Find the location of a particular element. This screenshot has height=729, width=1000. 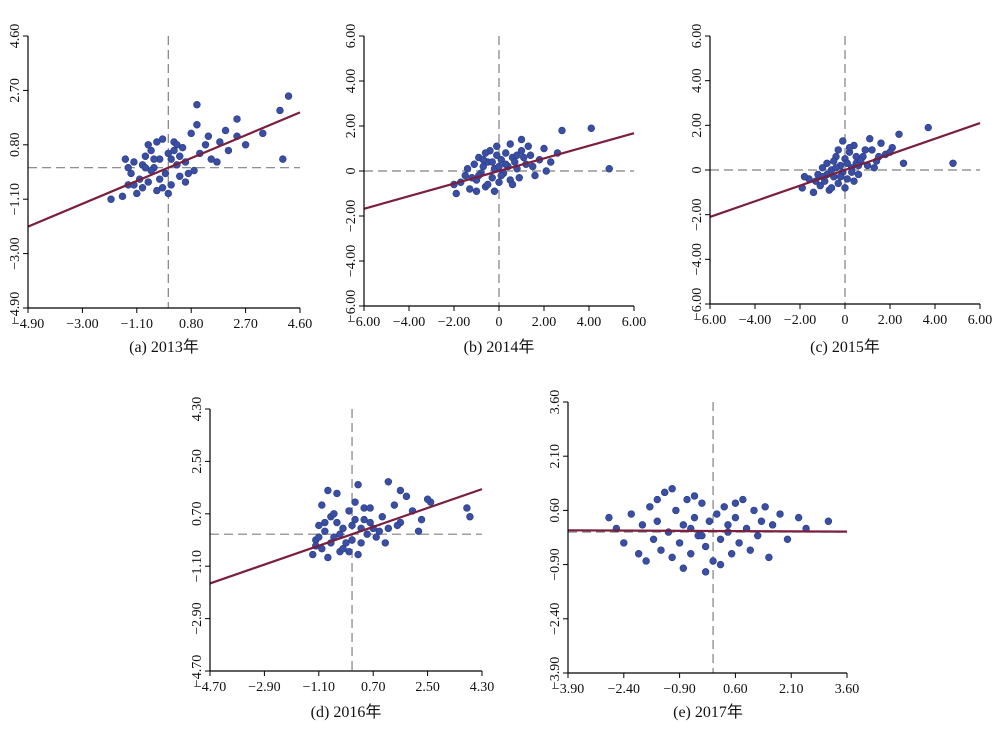

x-tick-label: −2.40 is located at coordinates (624, 689).